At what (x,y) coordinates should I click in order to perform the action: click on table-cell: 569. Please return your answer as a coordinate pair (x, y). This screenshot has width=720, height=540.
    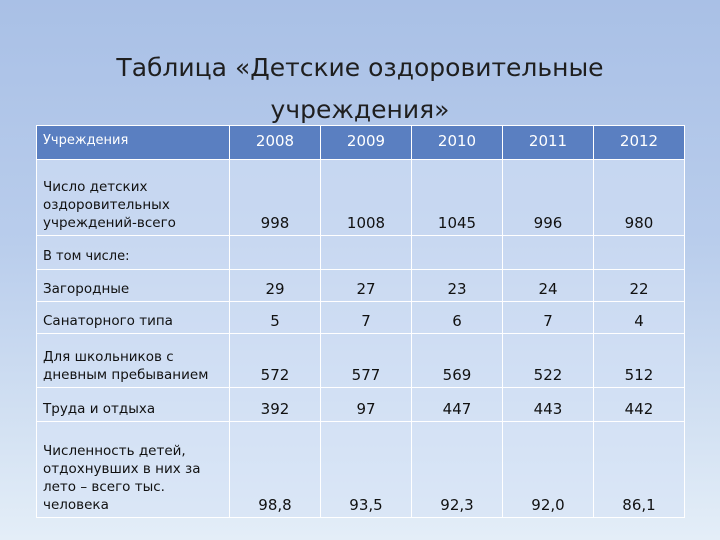
    Looking at the image, I should click on (457, 360).